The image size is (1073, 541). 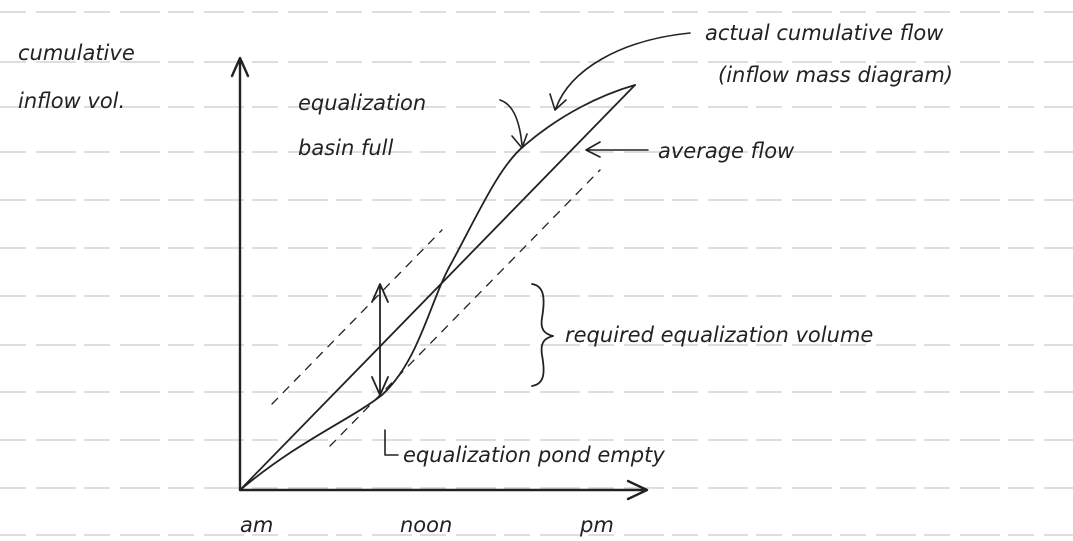 What do you see at coordinates (542, 335) in the screenshot?
I see `brace` at bounding box center [542, 335].